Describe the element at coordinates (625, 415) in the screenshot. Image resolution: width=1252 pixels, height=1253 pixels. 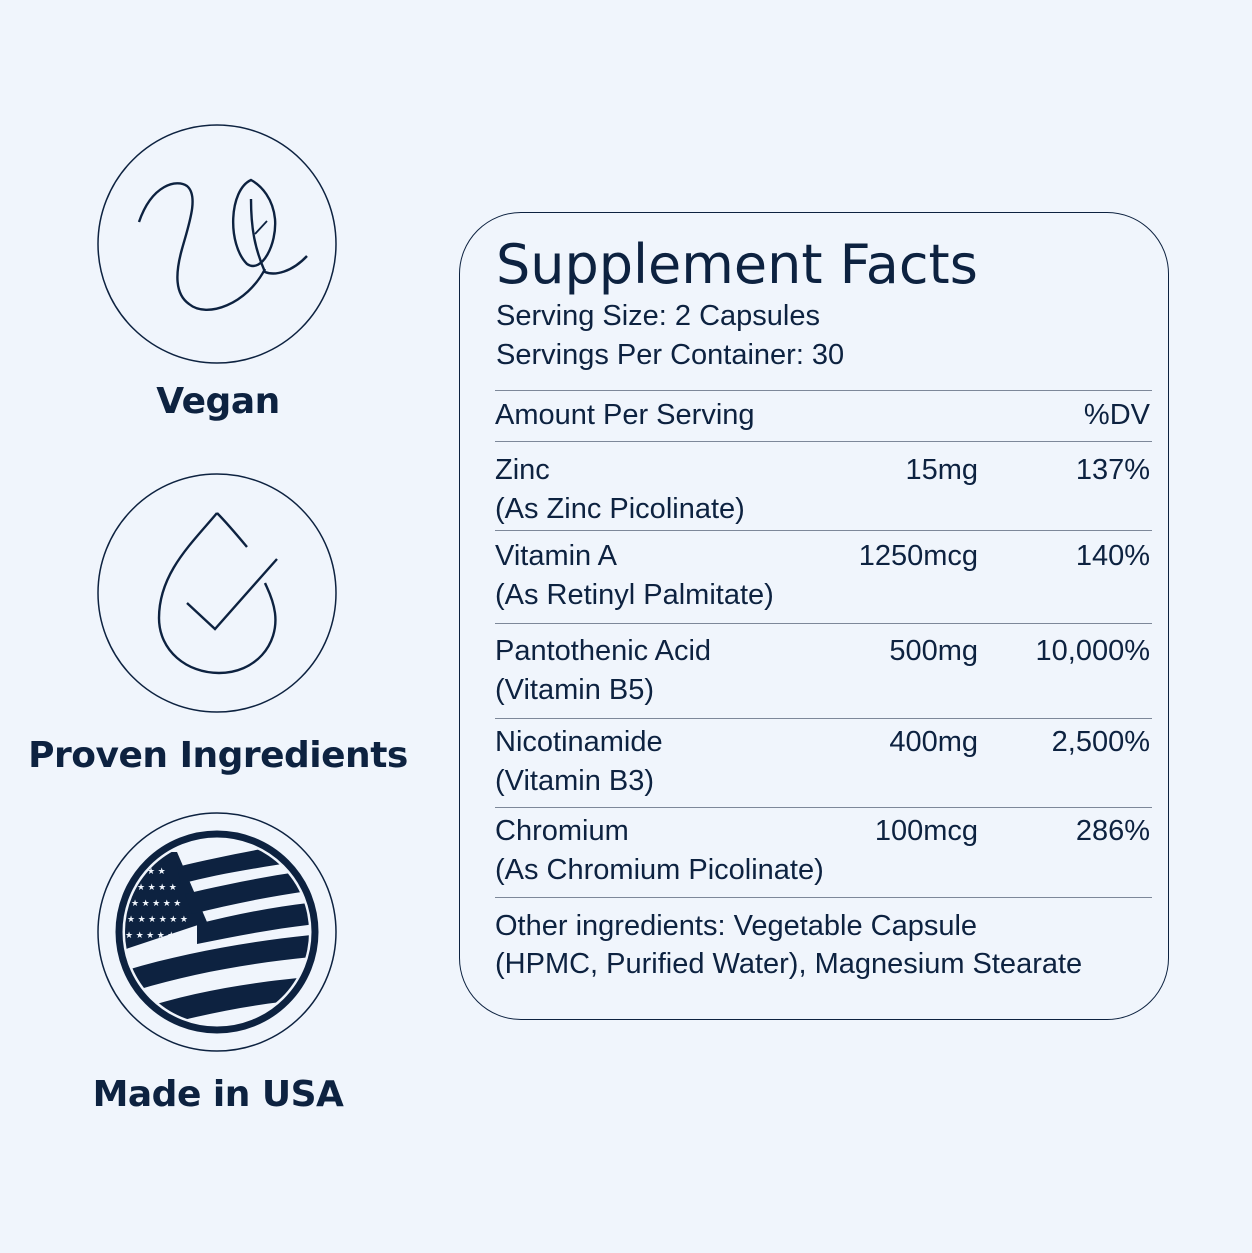
I see `amount-per-serving-label: Amount Per Serving` at that location.